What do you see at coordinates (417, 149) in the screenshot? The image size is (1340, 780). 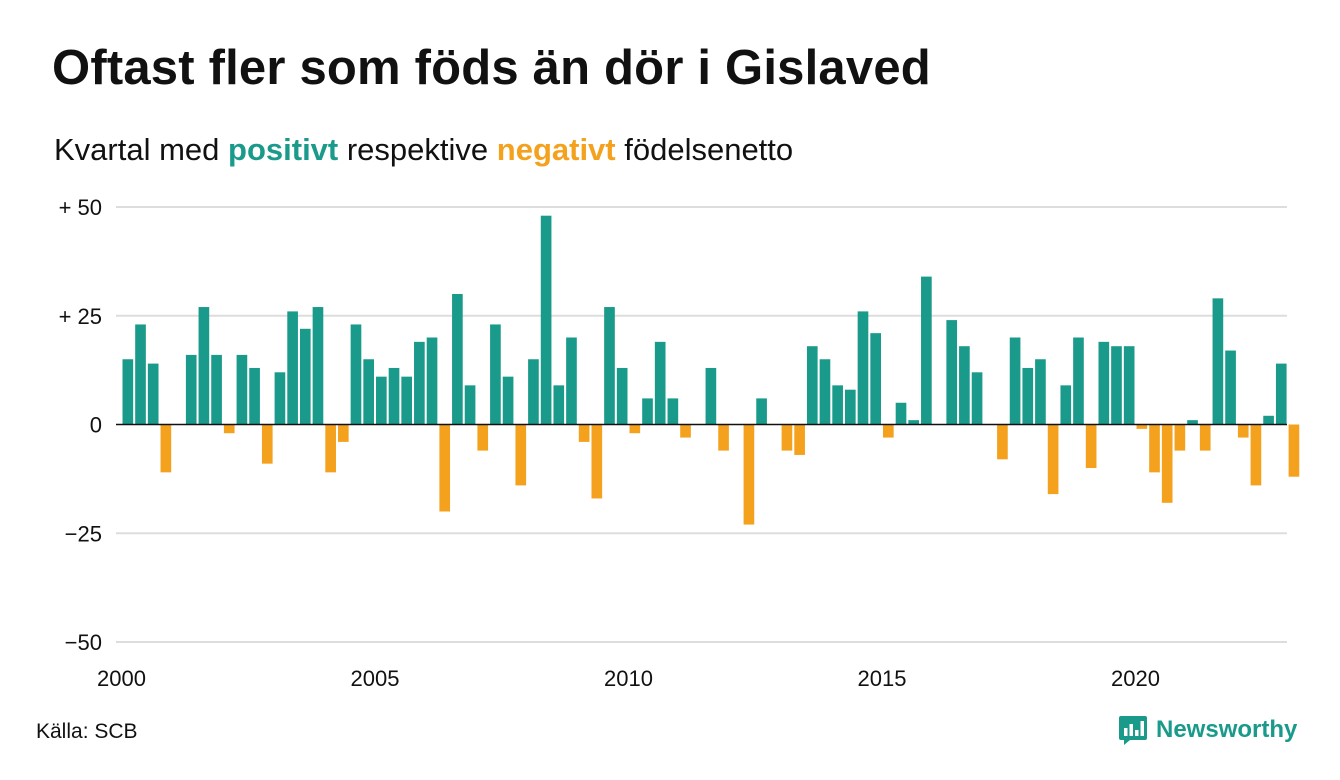 I see `subtitle-middle: respektive` at bounding box center [417, 149].